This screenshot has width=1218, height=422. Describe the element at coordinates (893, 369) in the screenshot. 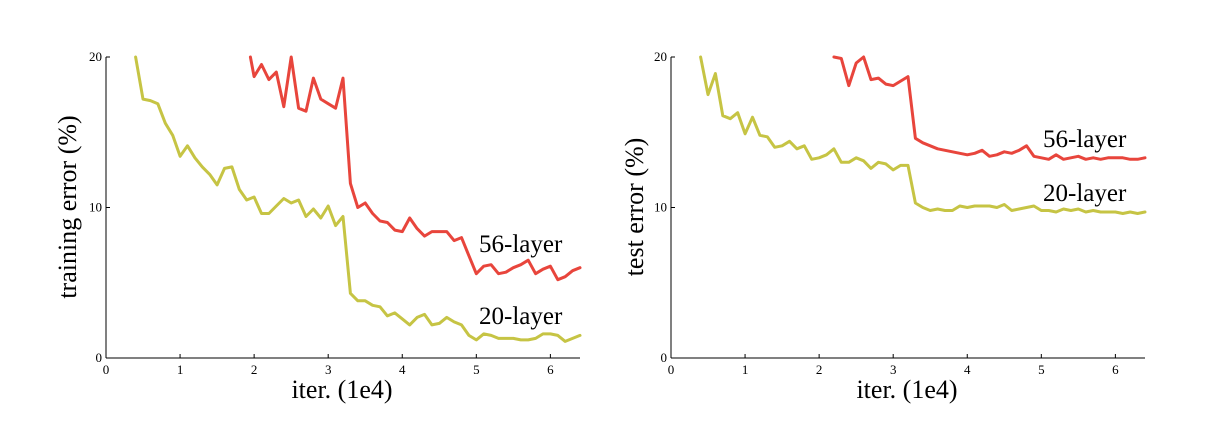

I see `x-tick-label-test: 3` at that location.